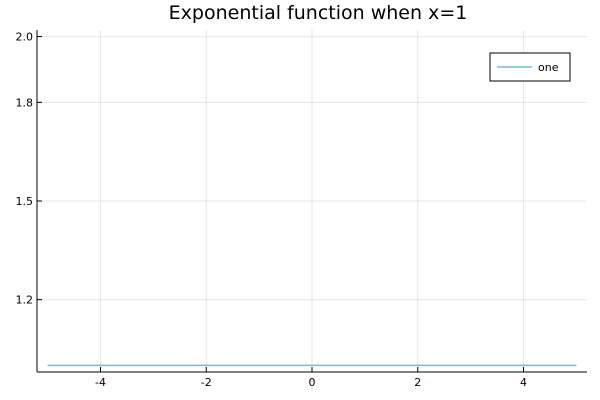  Describe the element at coordinates (530, 67) in the screenshot. I see `legend: one` at that location.